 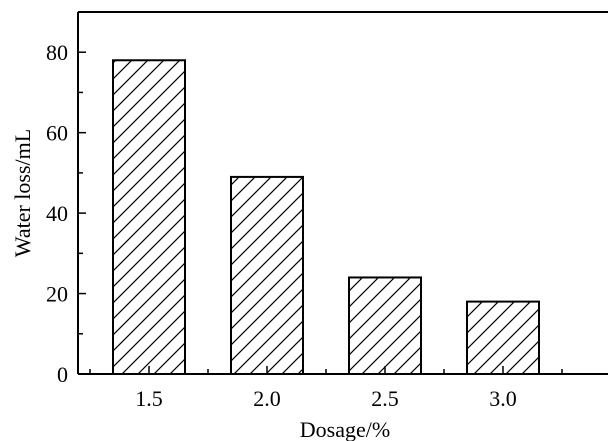 What do you see at coordinates (22, 193) in the screenshot?
I see `y-axis-label: Water loss/mL` at bounding box center [22, 193].